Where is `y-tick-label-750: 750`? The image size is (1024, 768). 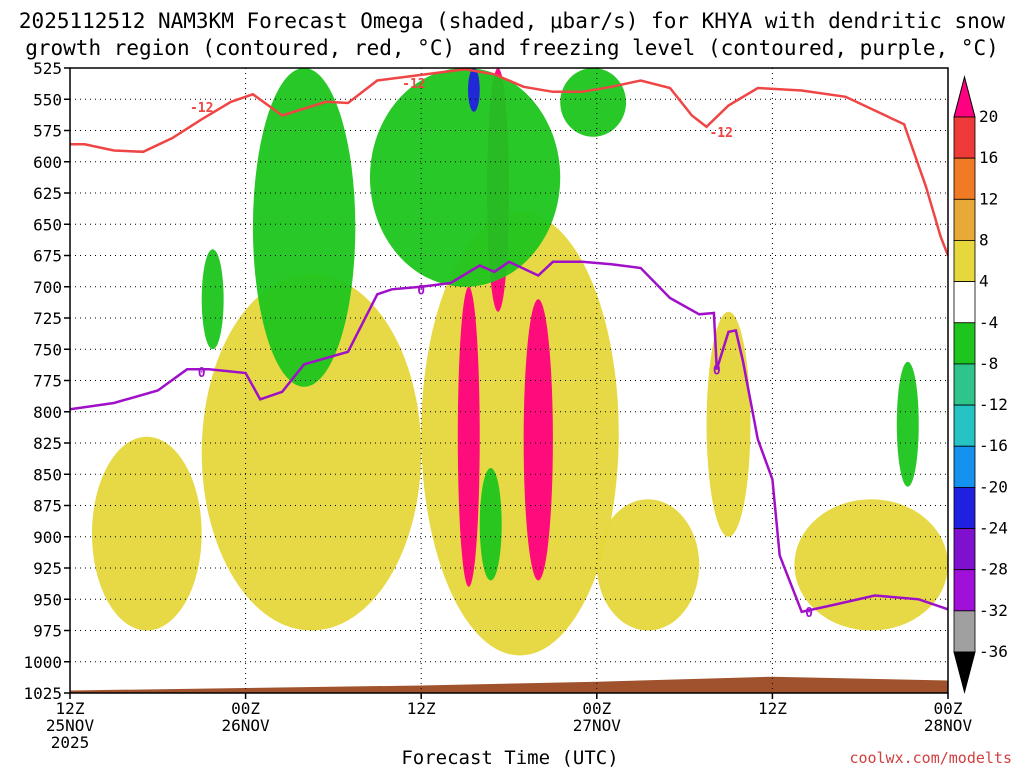 y-tick-label-750: 750 is located at coordinates (47, 349).